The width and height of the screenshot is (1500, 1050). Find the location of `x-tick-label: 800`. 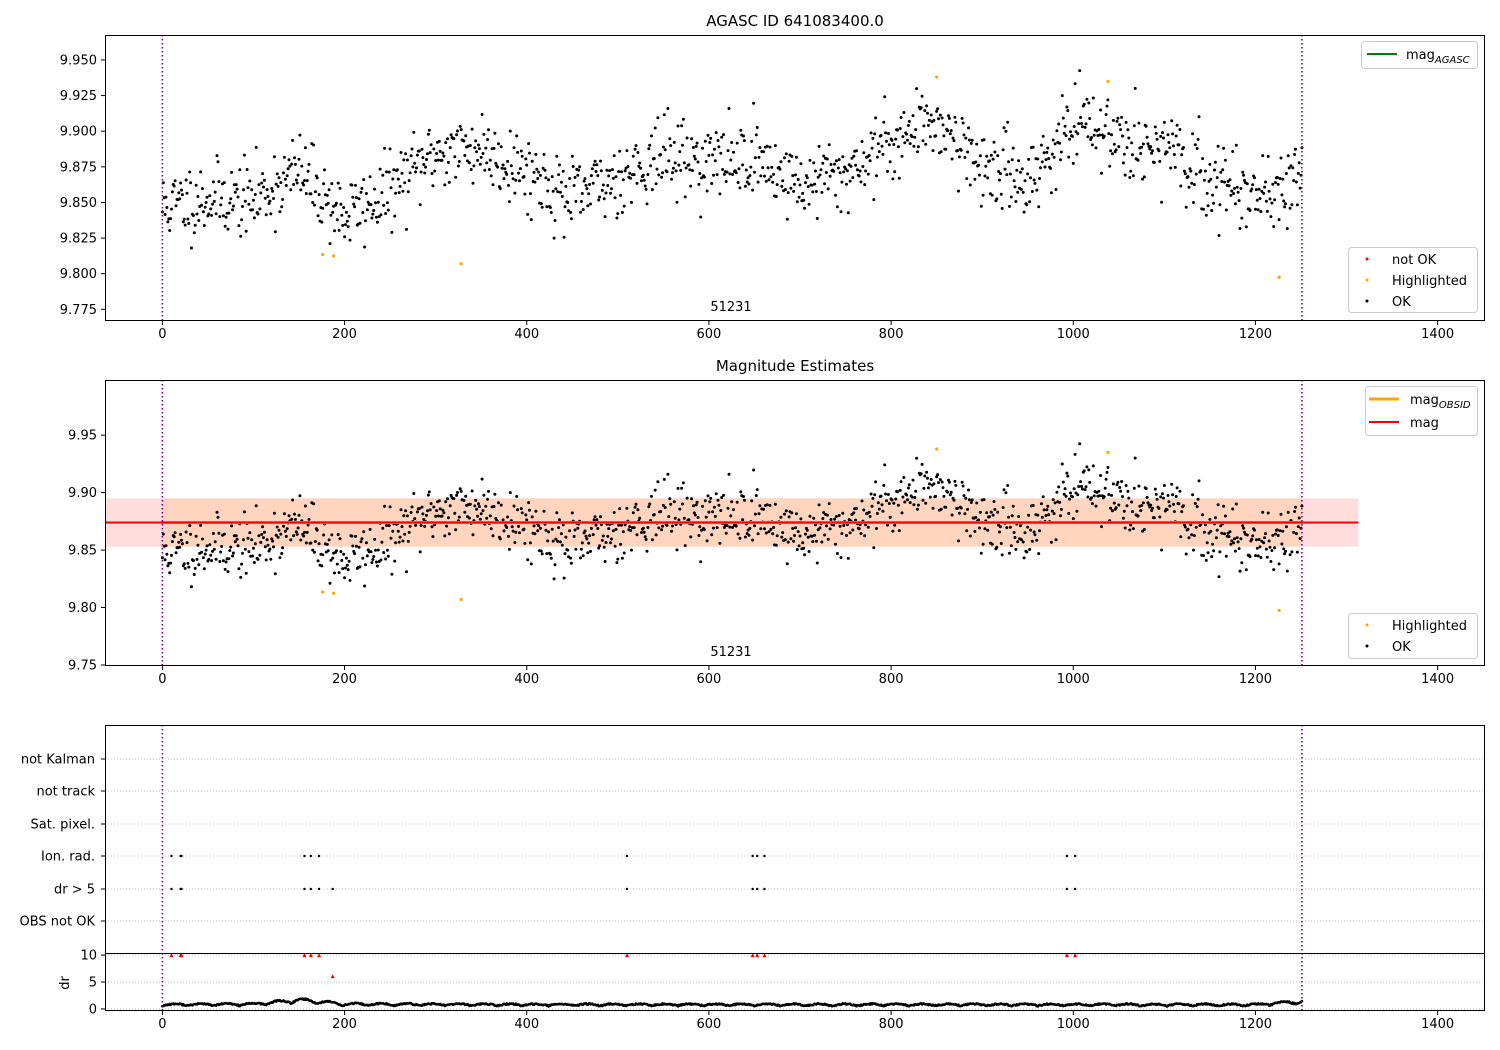

x-tick-label: 800 is located at coordinates (891, 1024).